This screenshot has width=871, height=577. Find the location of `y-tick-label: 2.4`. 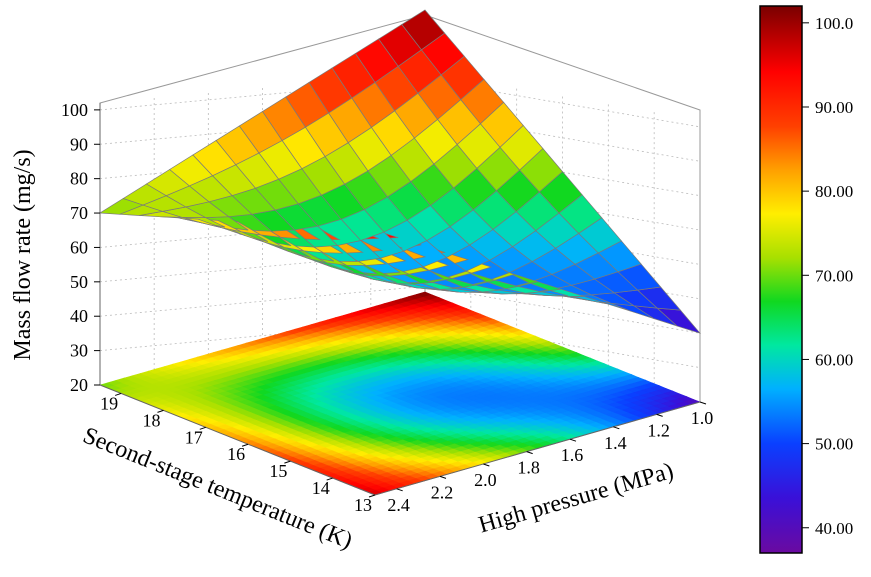

y-tick-label: 2.4 is located at coordinates (398, 505).